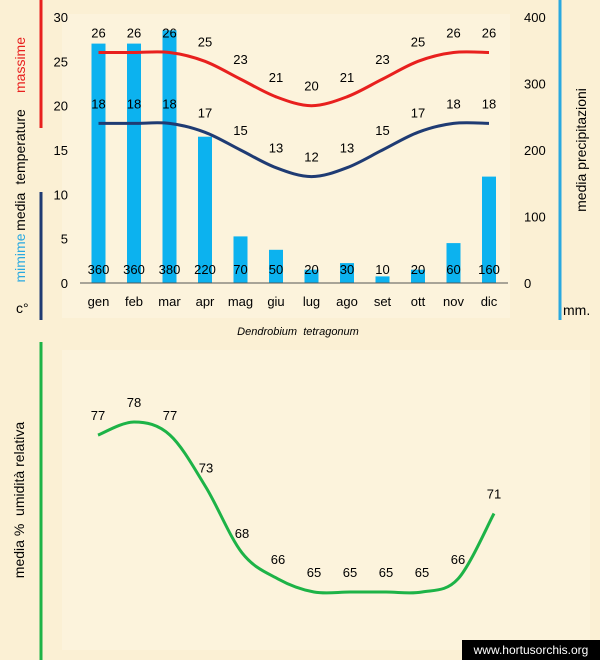 Image resolution: width=600 pixels, height=660 pixels. I want to click on x-tick-apr: apr, so click(205, 301).